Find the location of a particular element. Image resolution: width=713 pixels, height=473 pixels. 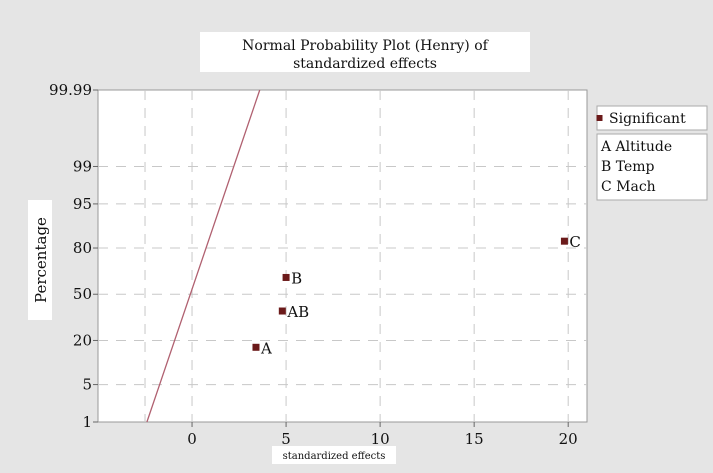

y-tick-label-4: 80 is located at coordinates (82, 248).